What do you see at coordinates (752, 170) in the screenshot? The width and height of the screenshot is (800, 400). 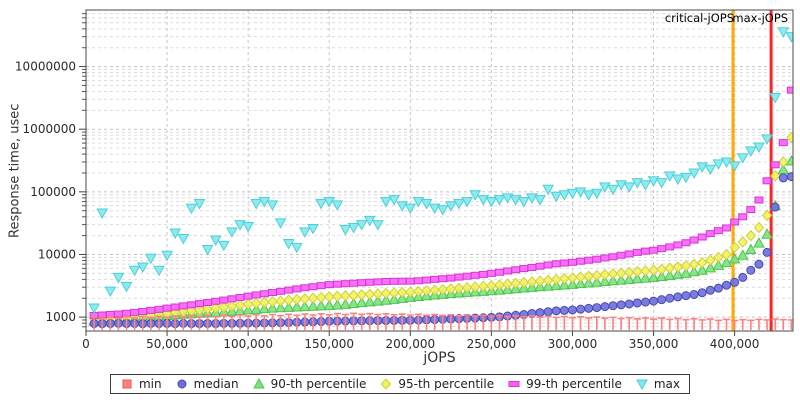 I see `annotation-lines` at bounding box center [752, 170].